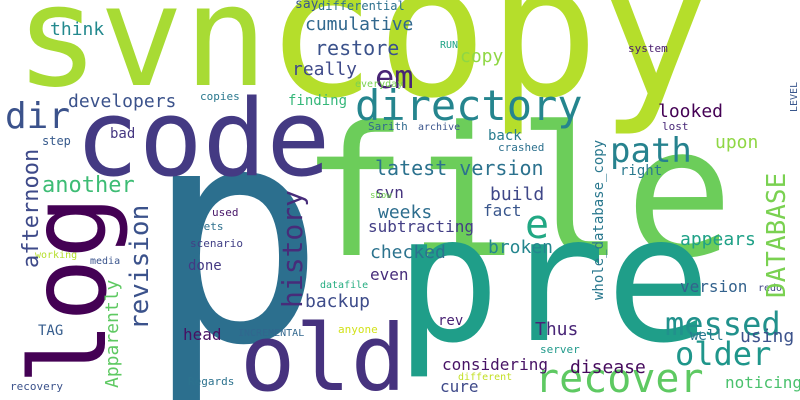 Image resolution: width=800 pixels, height=400 pixels. I want to click on word: using, so click(767, 336).